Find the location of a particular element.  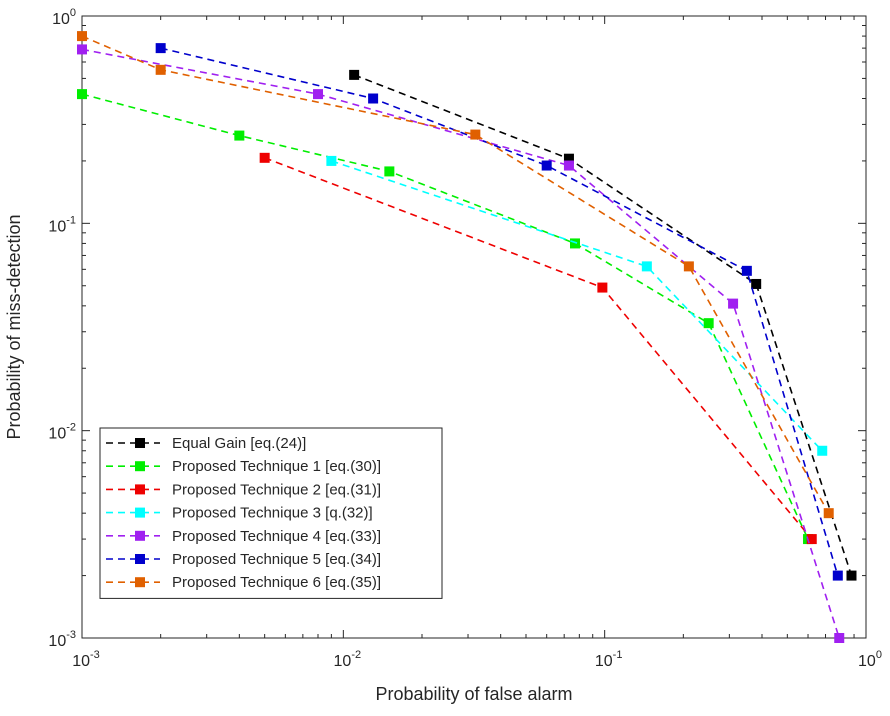

legend-item: Proposed Technique 1 [eq.(30)] is located at coordinates (243, 466).